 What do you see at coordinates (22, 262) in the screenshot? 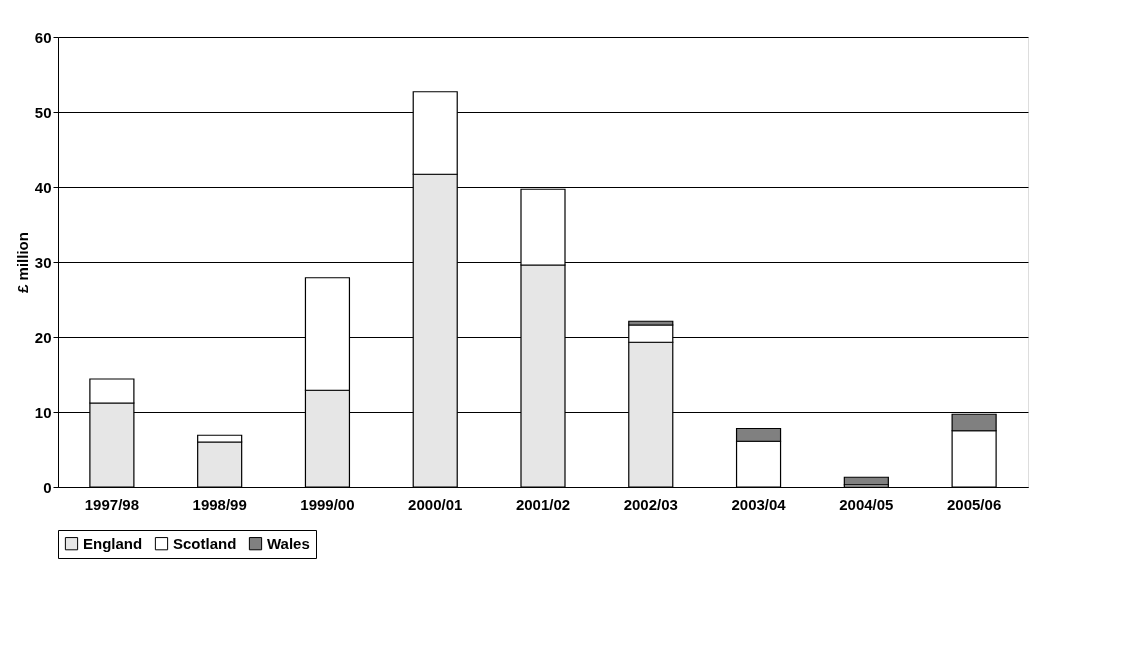
I see `y-axis-title: £ million` at bounding box center [22, 262].